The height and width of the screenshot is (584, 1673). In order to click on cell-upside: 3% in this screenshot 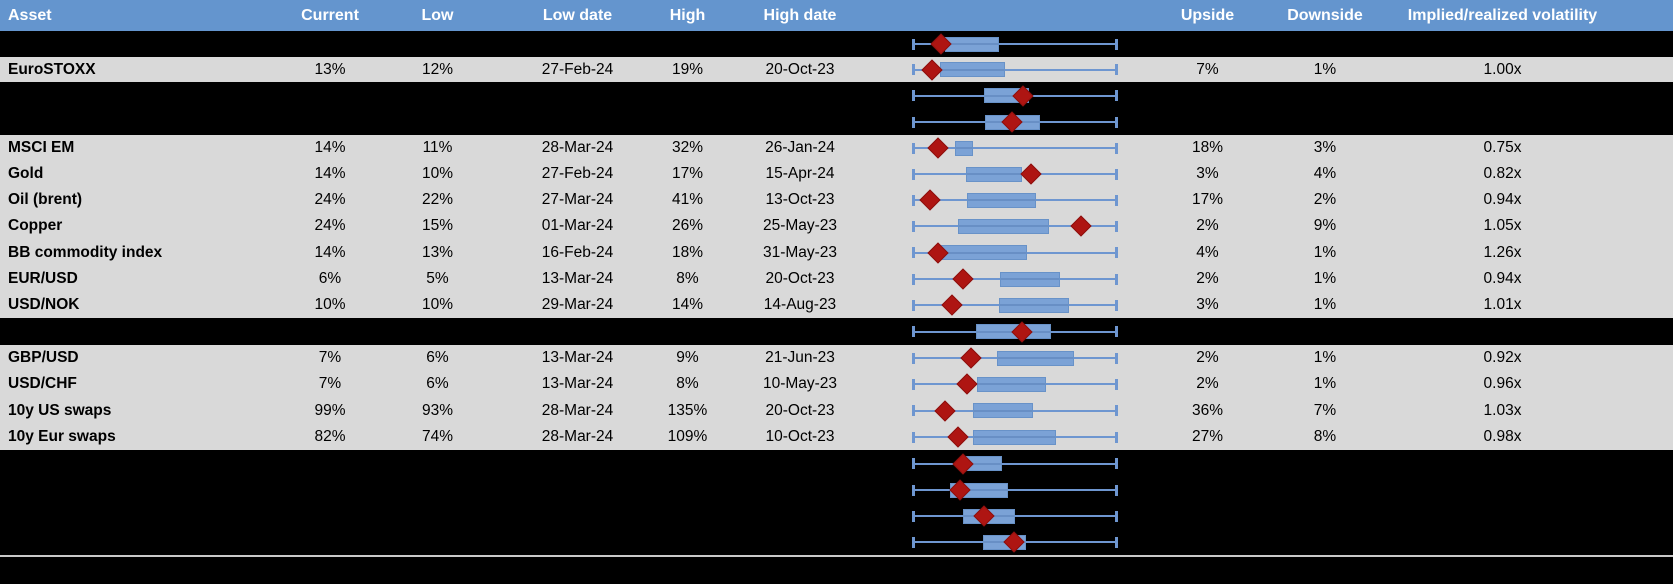, I will do `click(1207, 304)`.